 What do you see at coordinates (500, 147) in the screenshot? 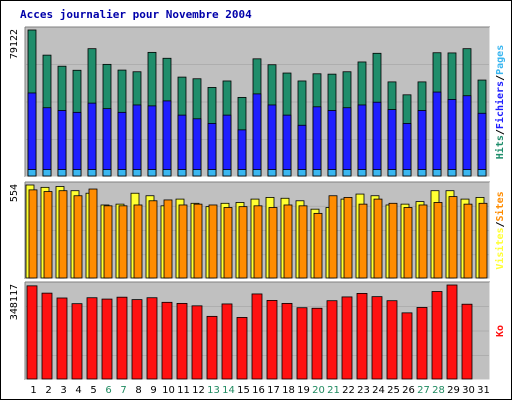
I see `legend-entry-1-0: Hits` at bounding box center [500, 147].